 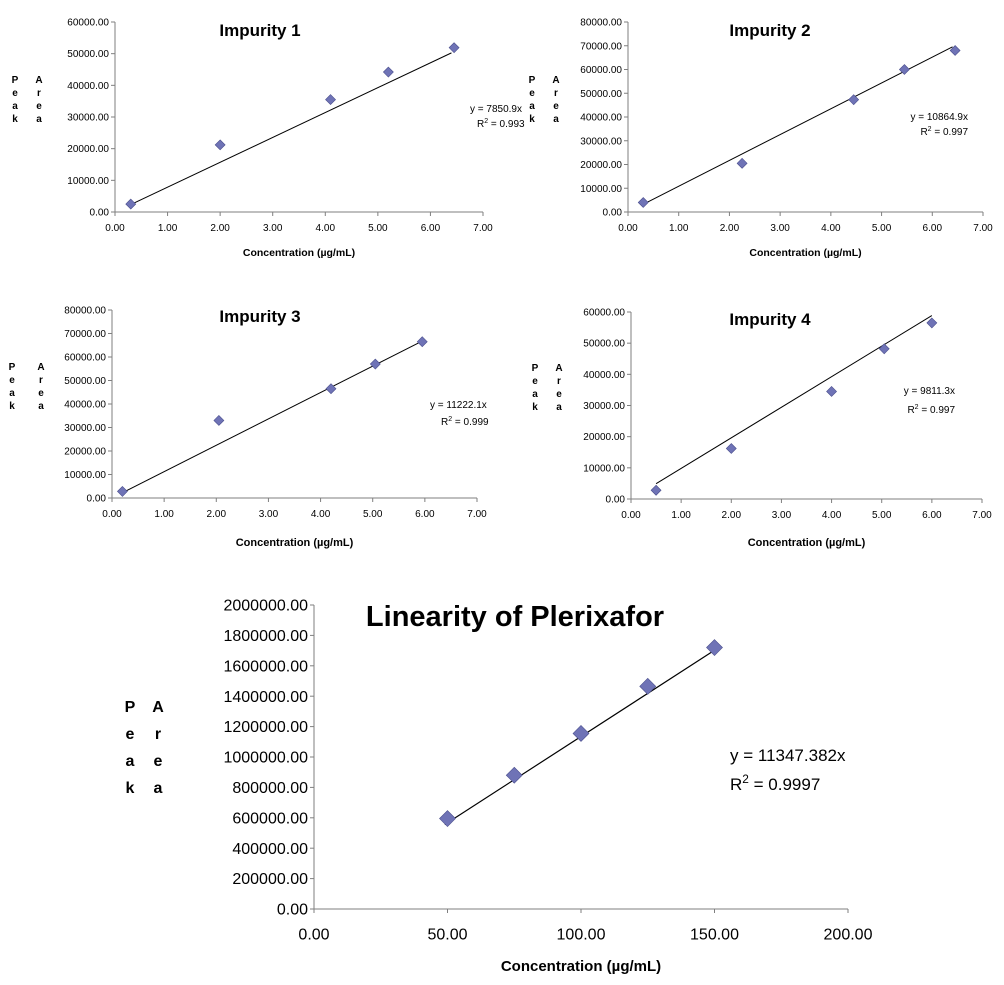 What do you see at coordinates (848, 934) in the screenshot?
I see `x-tick-label: 200.00` at bounding box center [848, 934].